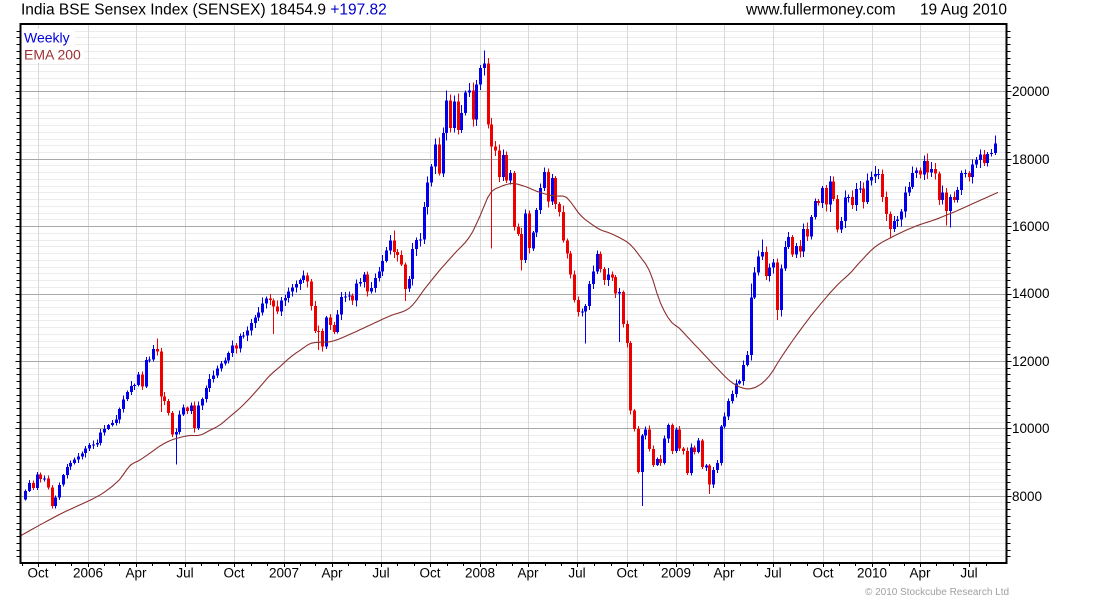 This screenshot has width=1100, height=605. What do you see at coordinates (47, 37) in the screenshot?
I see `svg-text: Weekly` at bounding box center [47, 37].